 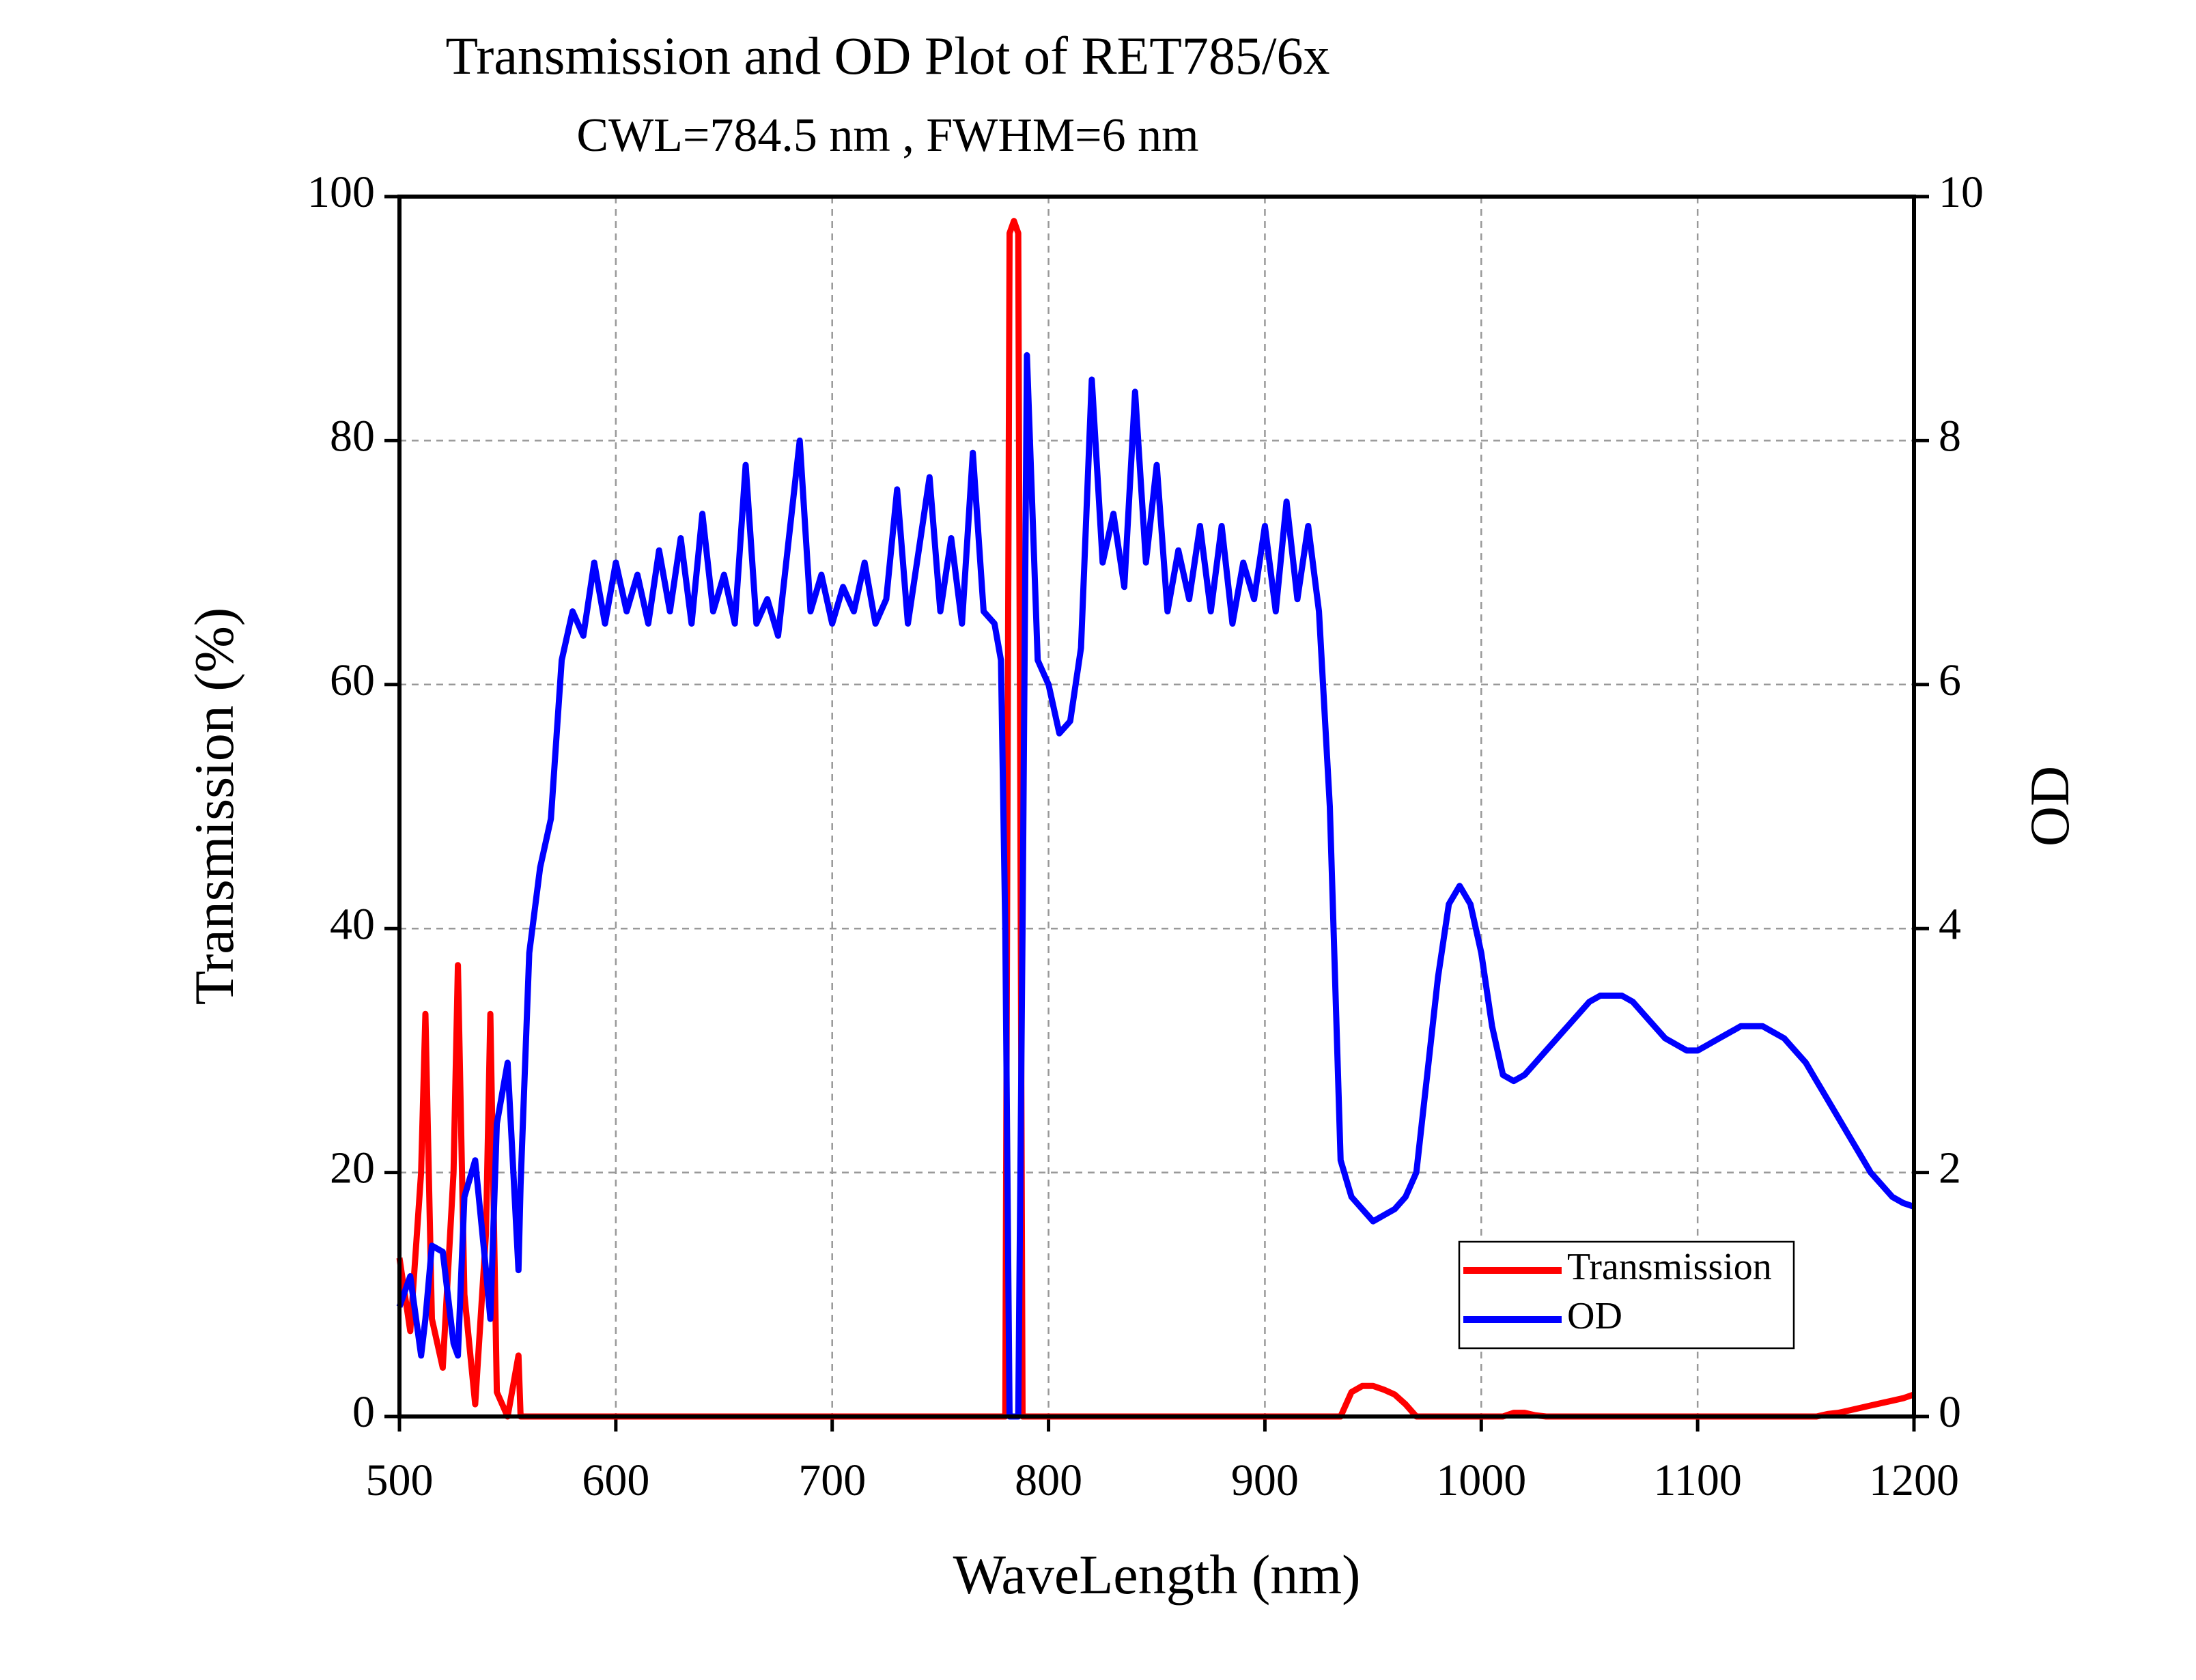 What do you see at coordinates (1950, 436) in the screenshot?
I see `y2-tick-label: 8` at bounding box center [1950, 436].